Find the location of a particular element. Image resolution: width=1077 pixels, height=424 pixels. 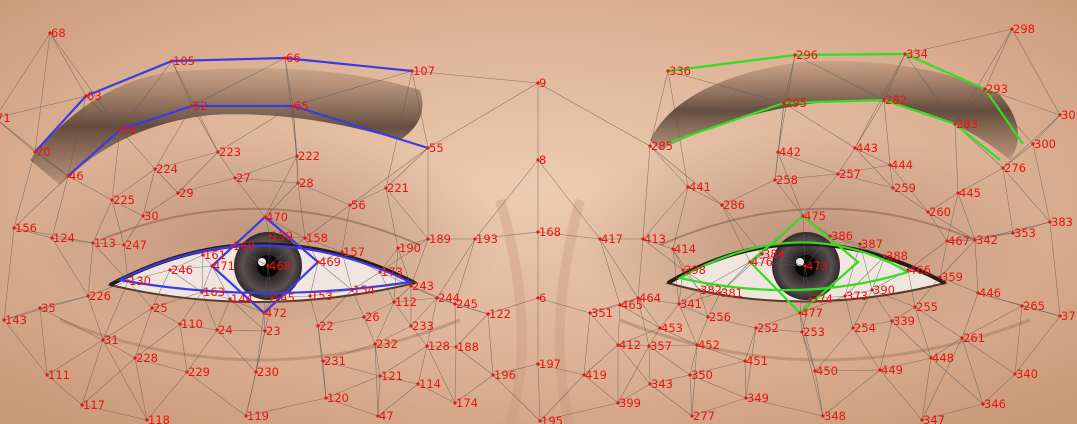

landmark-label-232: 232 is located at coordinates (387, 344).